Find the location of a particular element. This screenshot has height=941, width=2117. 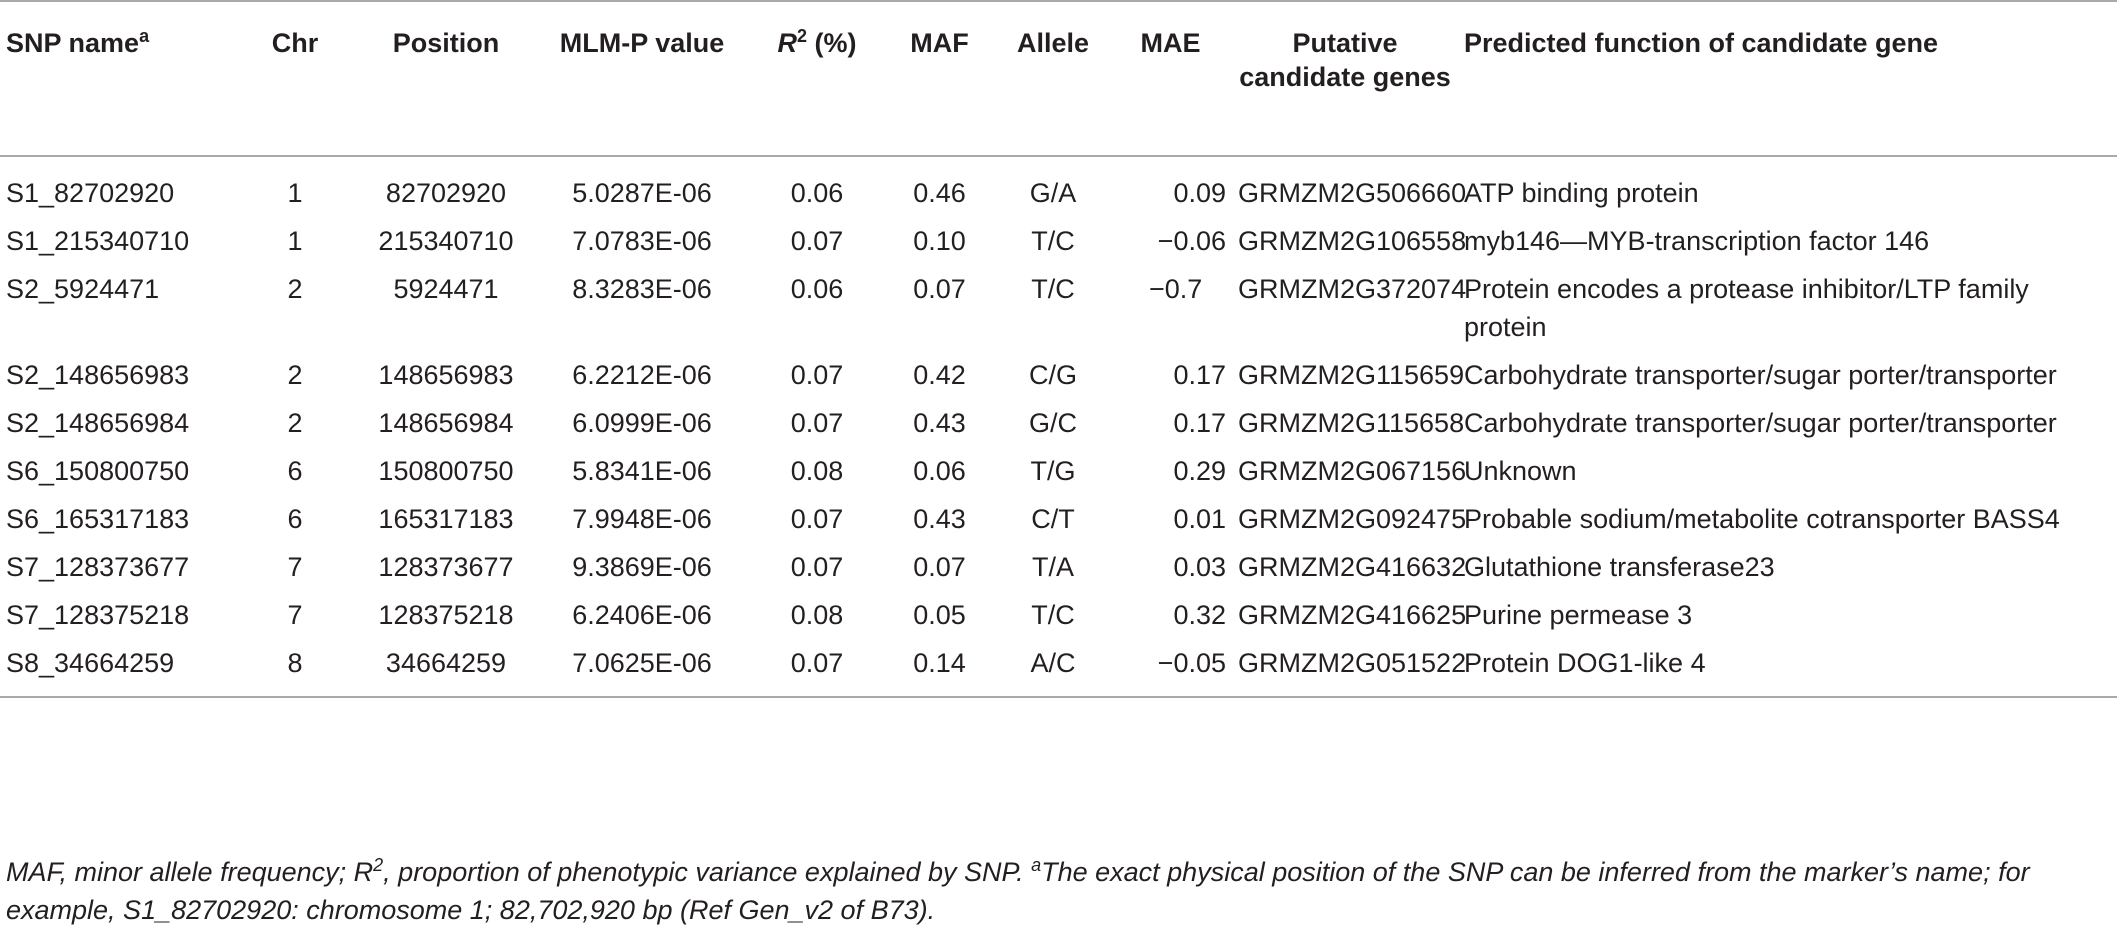

cell-allele: T/A is located at coordinates (1052, 567).